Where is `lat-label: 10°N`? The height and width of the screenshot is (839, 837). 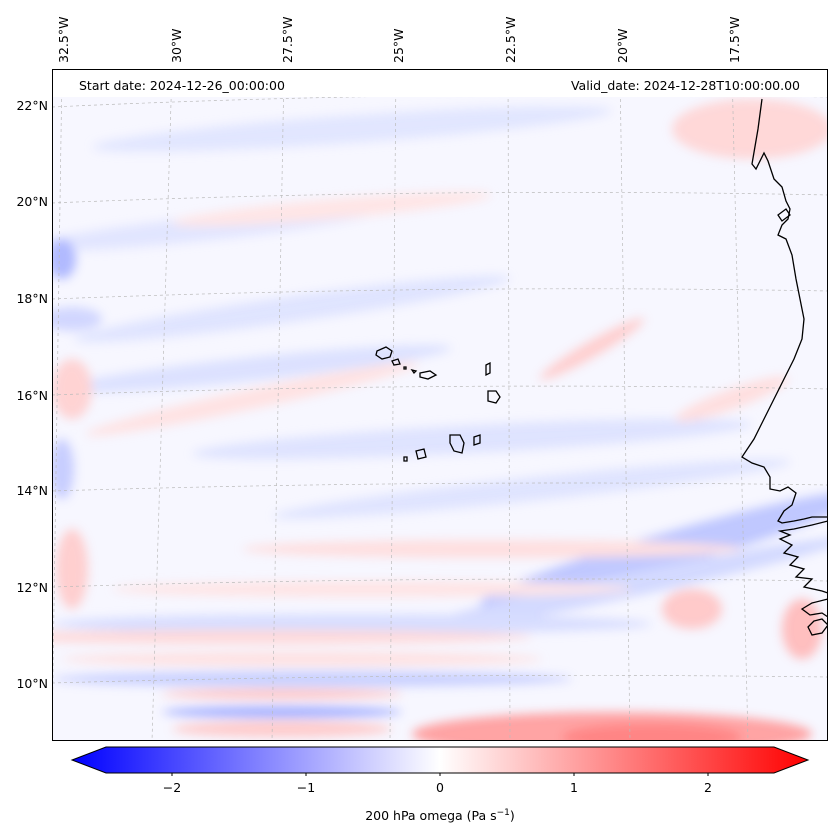 lat-label: 10°N is located at coordinates (32, 683).